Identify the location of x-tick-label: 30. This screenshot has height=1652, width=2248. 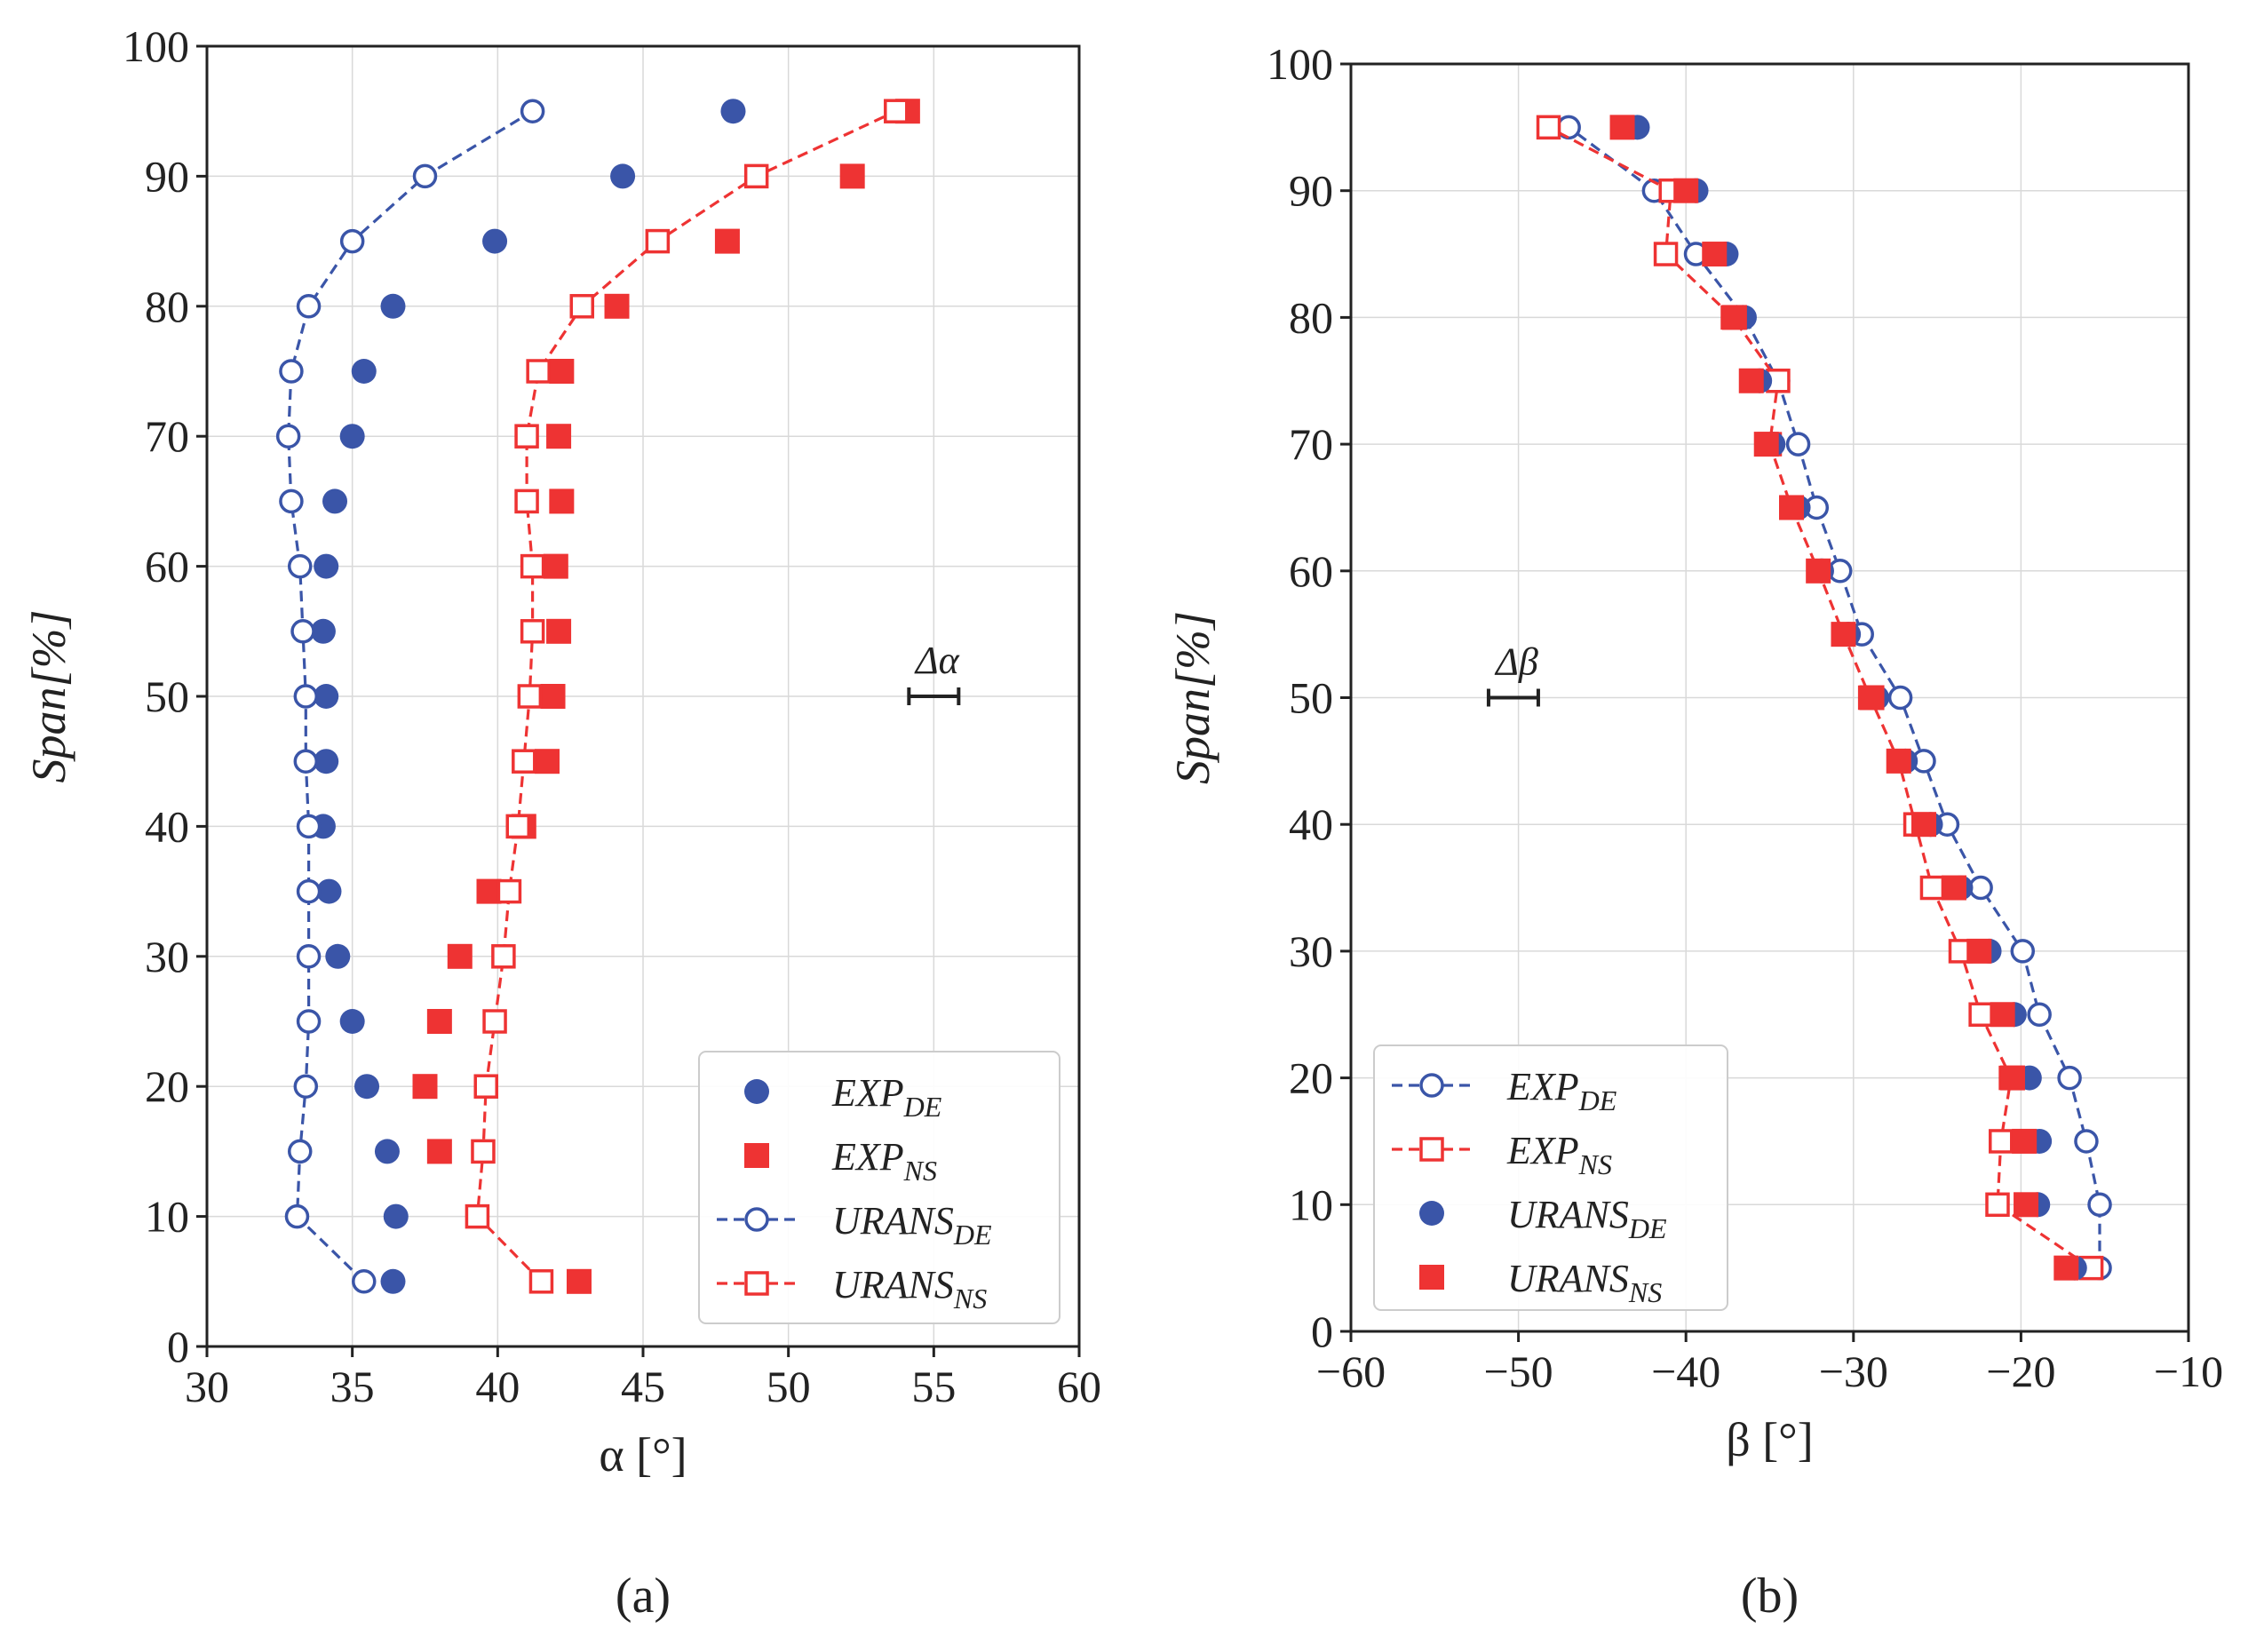
(207, 1386).